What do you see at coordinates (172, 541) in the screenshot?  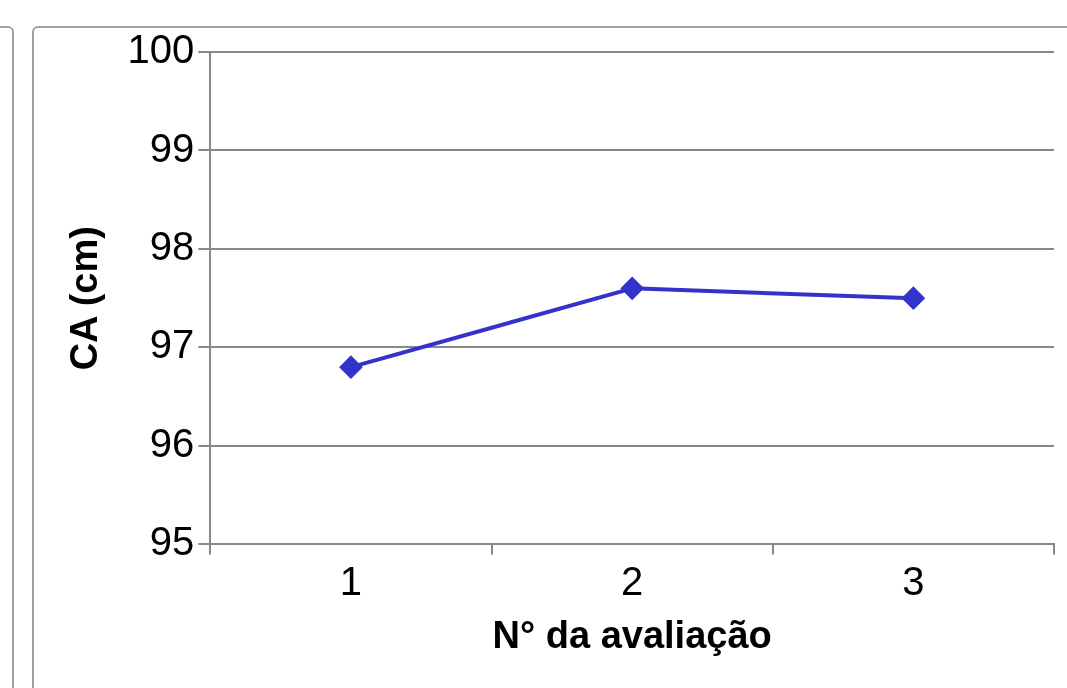 I see `y-tick-label: 95` at bounding box center [172, 541].